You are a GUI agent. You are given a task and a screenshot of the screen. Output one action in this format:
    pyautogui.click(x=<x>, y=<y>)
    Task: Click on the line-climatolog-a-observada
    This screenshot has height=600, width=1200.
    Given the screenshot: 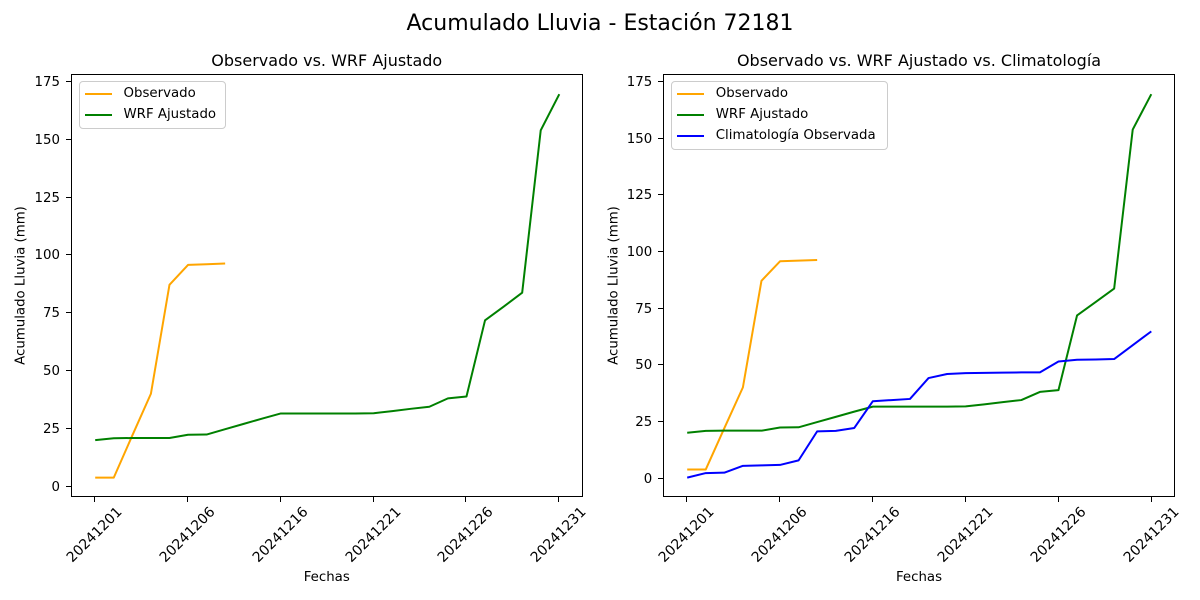 What is the action you would take?
    pyautogui.click(x=919, y=404)
    